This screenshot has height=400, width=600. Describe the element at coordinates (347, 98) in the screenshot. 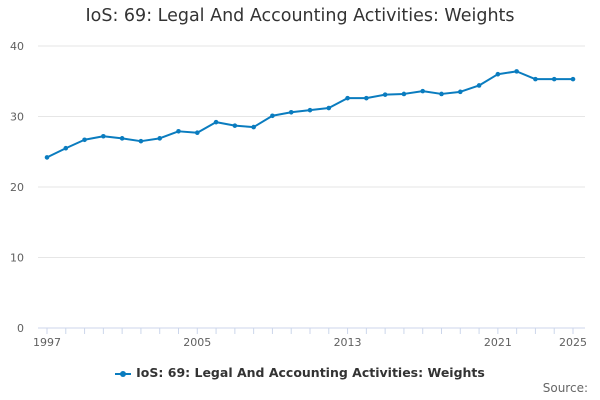

I see `data-point-2013` at that location.